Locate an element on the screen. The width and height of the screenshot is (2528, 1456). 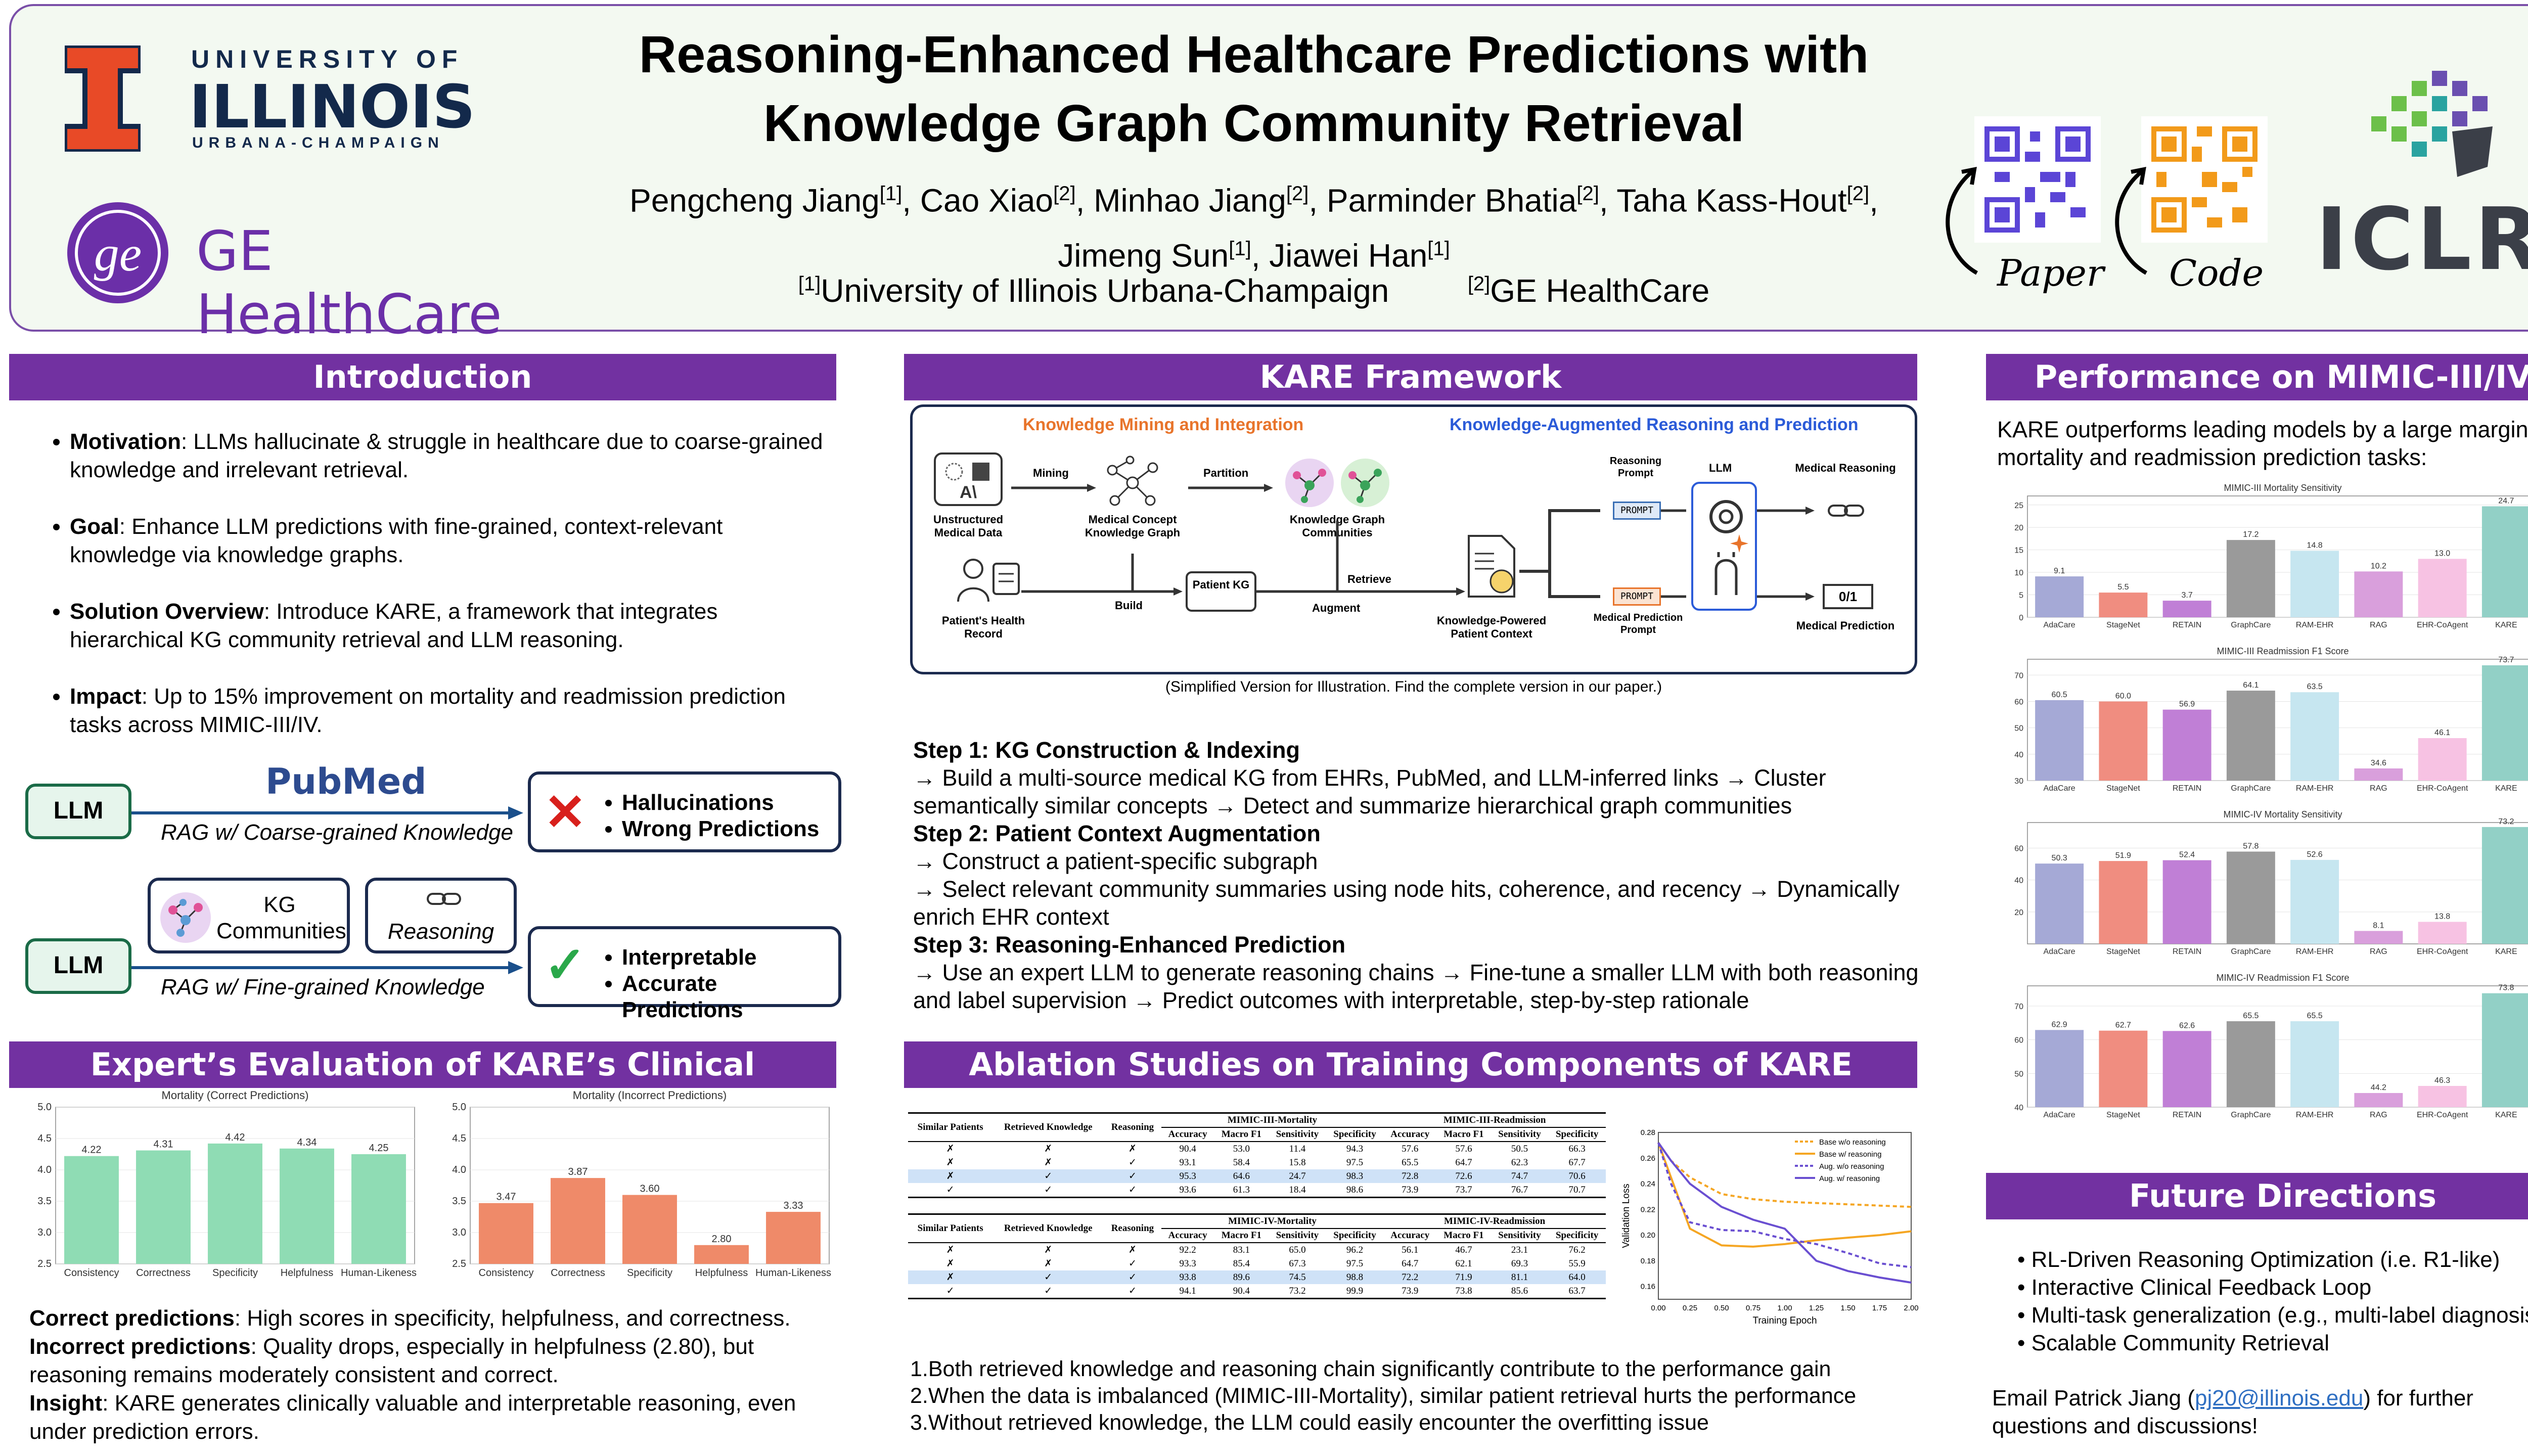
table-cell: 64.0 is located at coordinates (1577, 1277).